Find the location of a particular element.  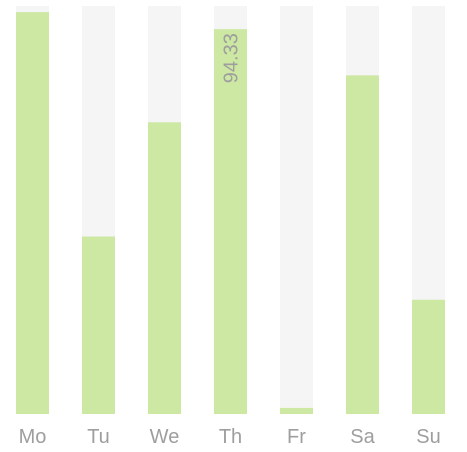

bar-tu is located at coordinates (98, 325).